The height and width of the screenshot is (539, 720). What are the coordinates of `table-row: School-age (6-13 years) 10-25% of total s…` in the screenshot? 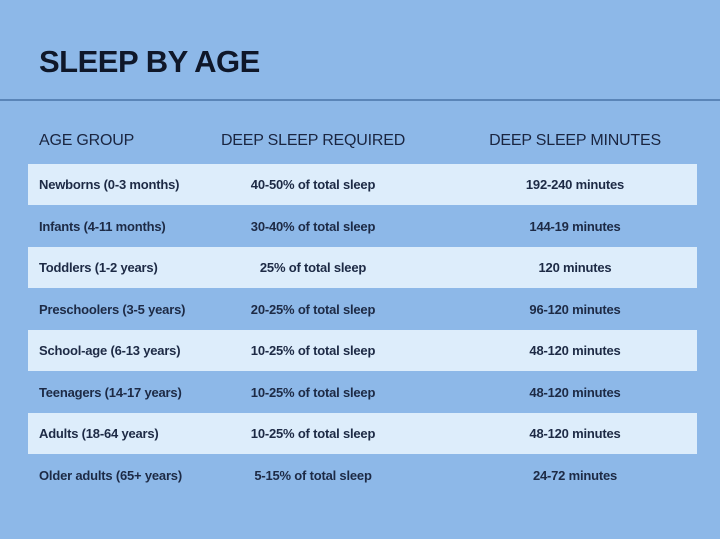 It's located at (362, 350).